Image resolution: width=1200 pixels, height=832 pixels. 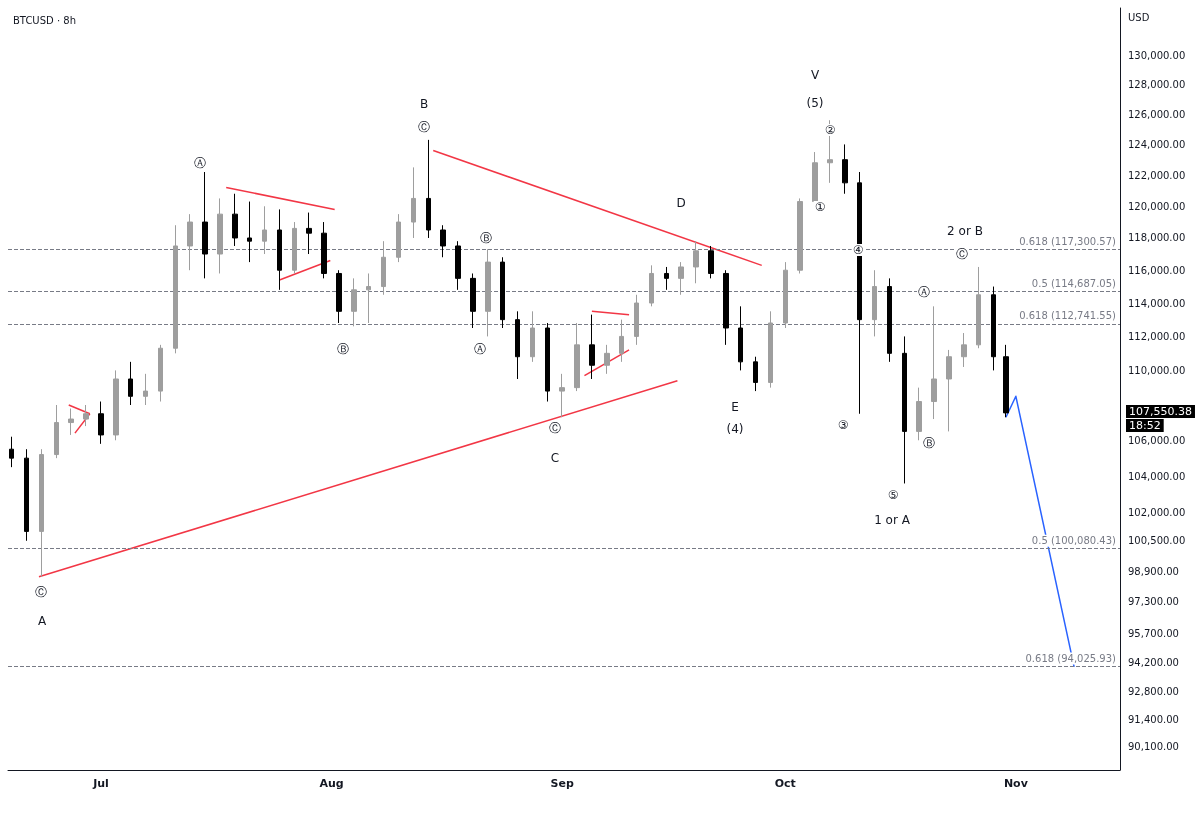 What do you see at coordinates (1157, 85) in the screenshot?
I see `y-tick-label: 128,000.00` at bounding box center [1157, 85].